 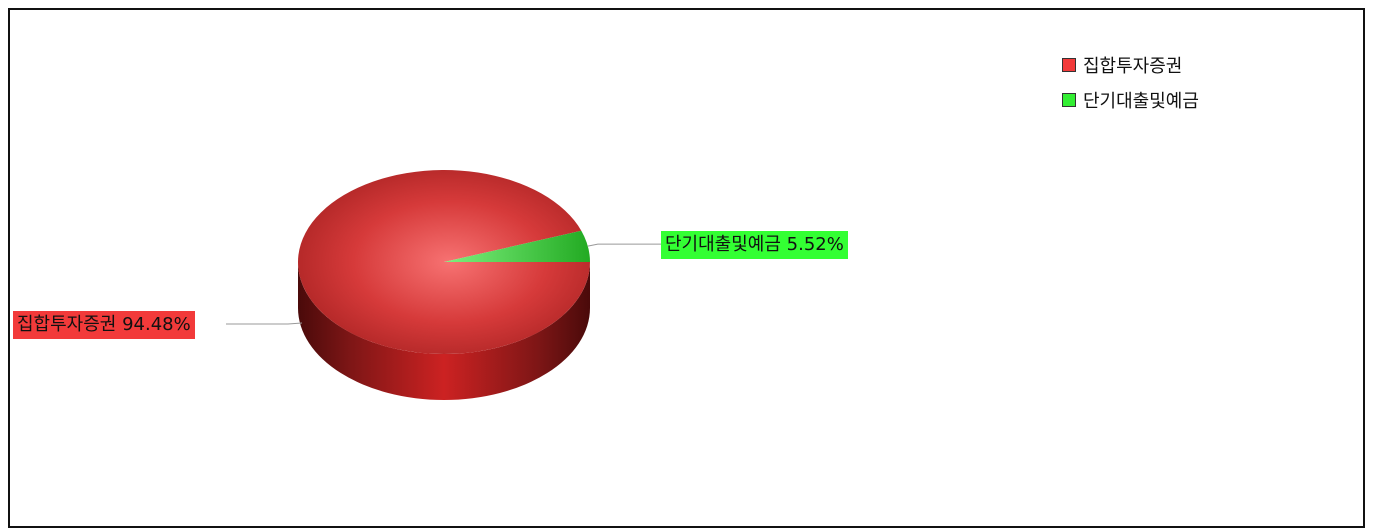 I want to click on legend-label: 집합투자증권, so click(x=1133, y=66).